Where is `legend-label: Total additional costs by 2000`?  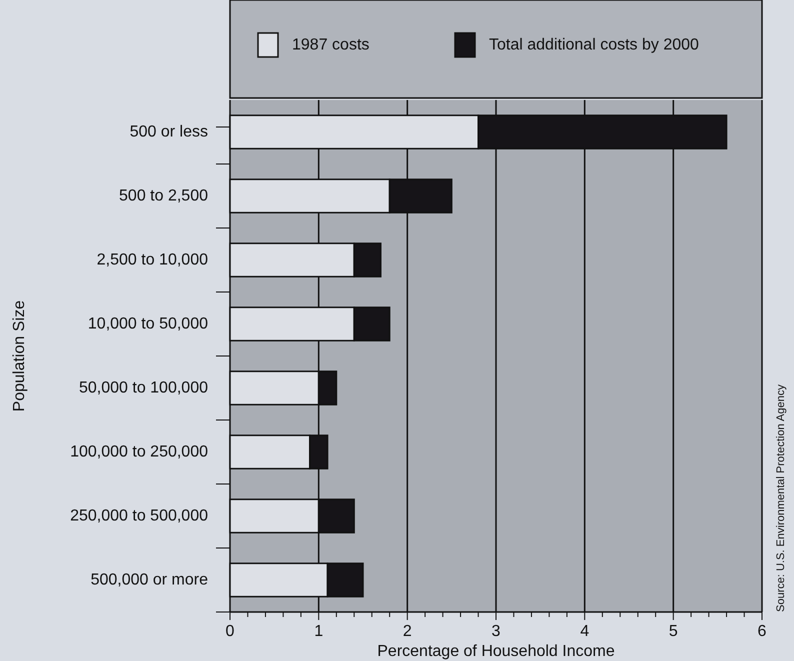 legend-label: Total additional costs by 2000 is located at coordinates (594, 45).